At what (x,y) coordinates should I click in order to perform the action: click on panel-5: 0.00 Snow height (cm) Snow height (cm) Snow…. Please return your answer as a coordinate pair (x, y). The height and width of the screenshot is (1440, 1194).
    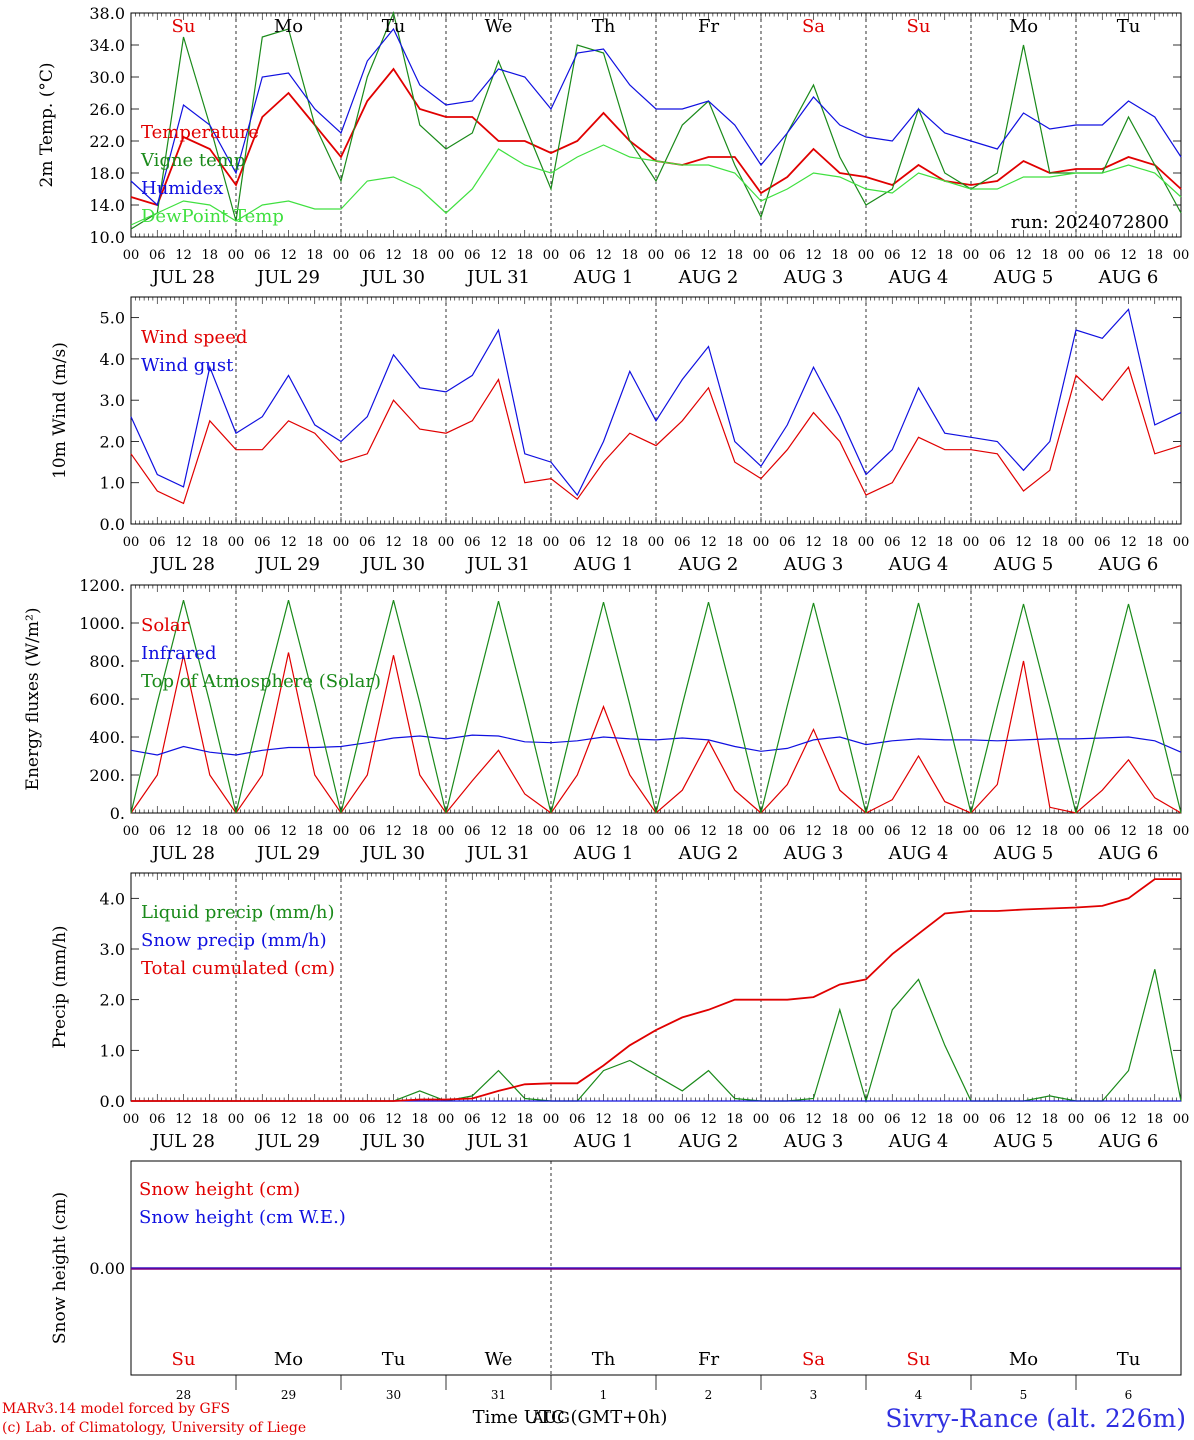
    Looking at the image, I should click on (616, 1268).